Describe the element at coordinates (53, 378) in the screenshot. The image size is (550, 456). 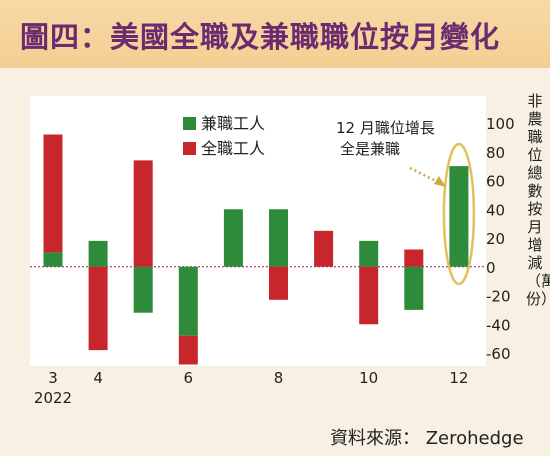
I see `x-tick-label: 3` at that location.